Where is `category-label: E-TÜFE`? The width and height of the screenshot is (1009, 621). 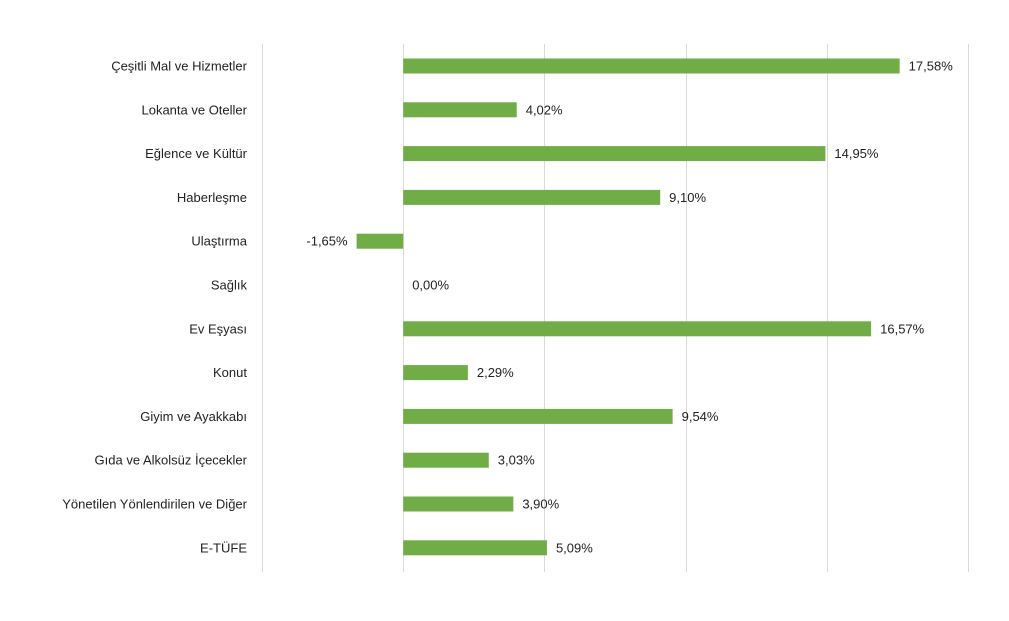
category-label: E-TÜFE is located at coordinates (223, 547).